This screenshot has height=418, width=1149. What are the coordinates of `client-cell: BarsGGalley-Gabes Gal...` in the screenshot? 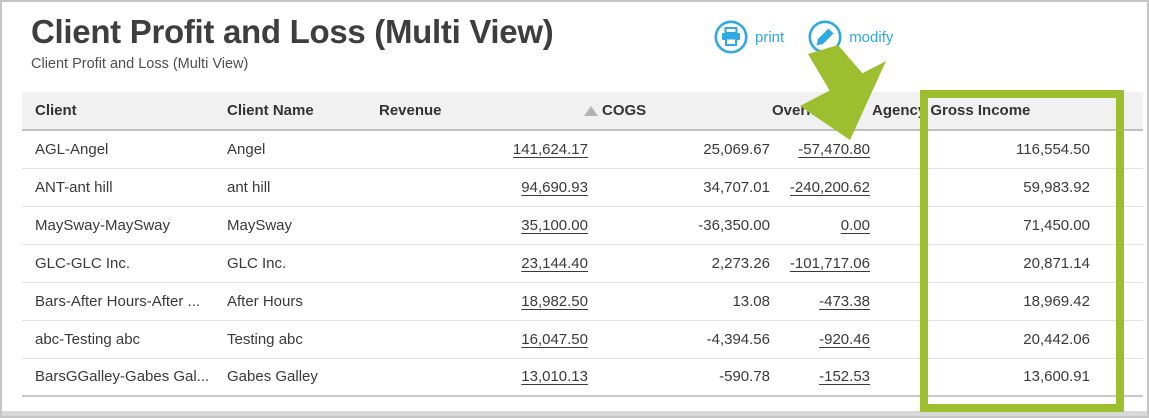 It's located at (122, 377).